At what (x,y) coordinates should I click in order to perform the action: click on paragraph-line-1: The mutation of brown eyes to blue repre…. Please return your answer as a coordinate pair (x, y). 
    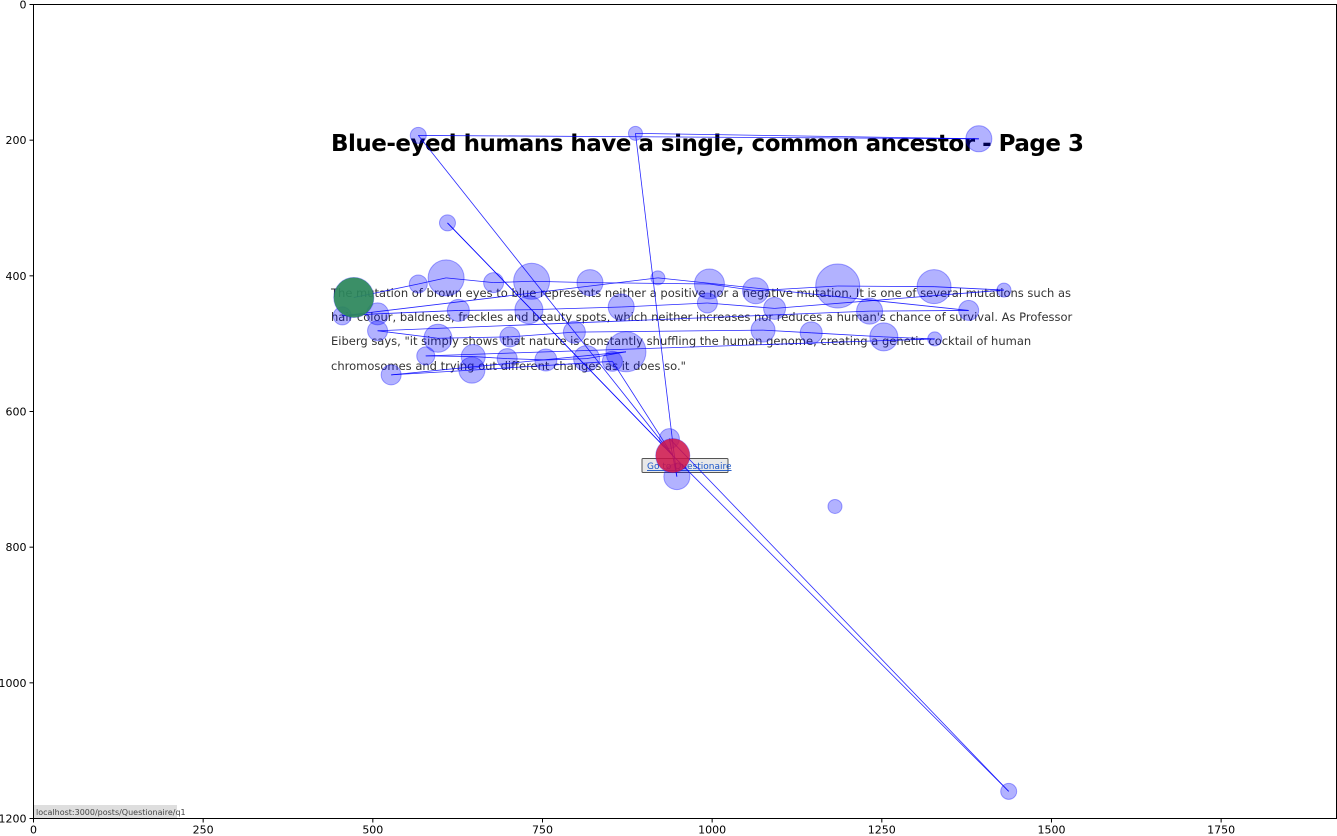
    Looking at the image, I should click on (700, 293).